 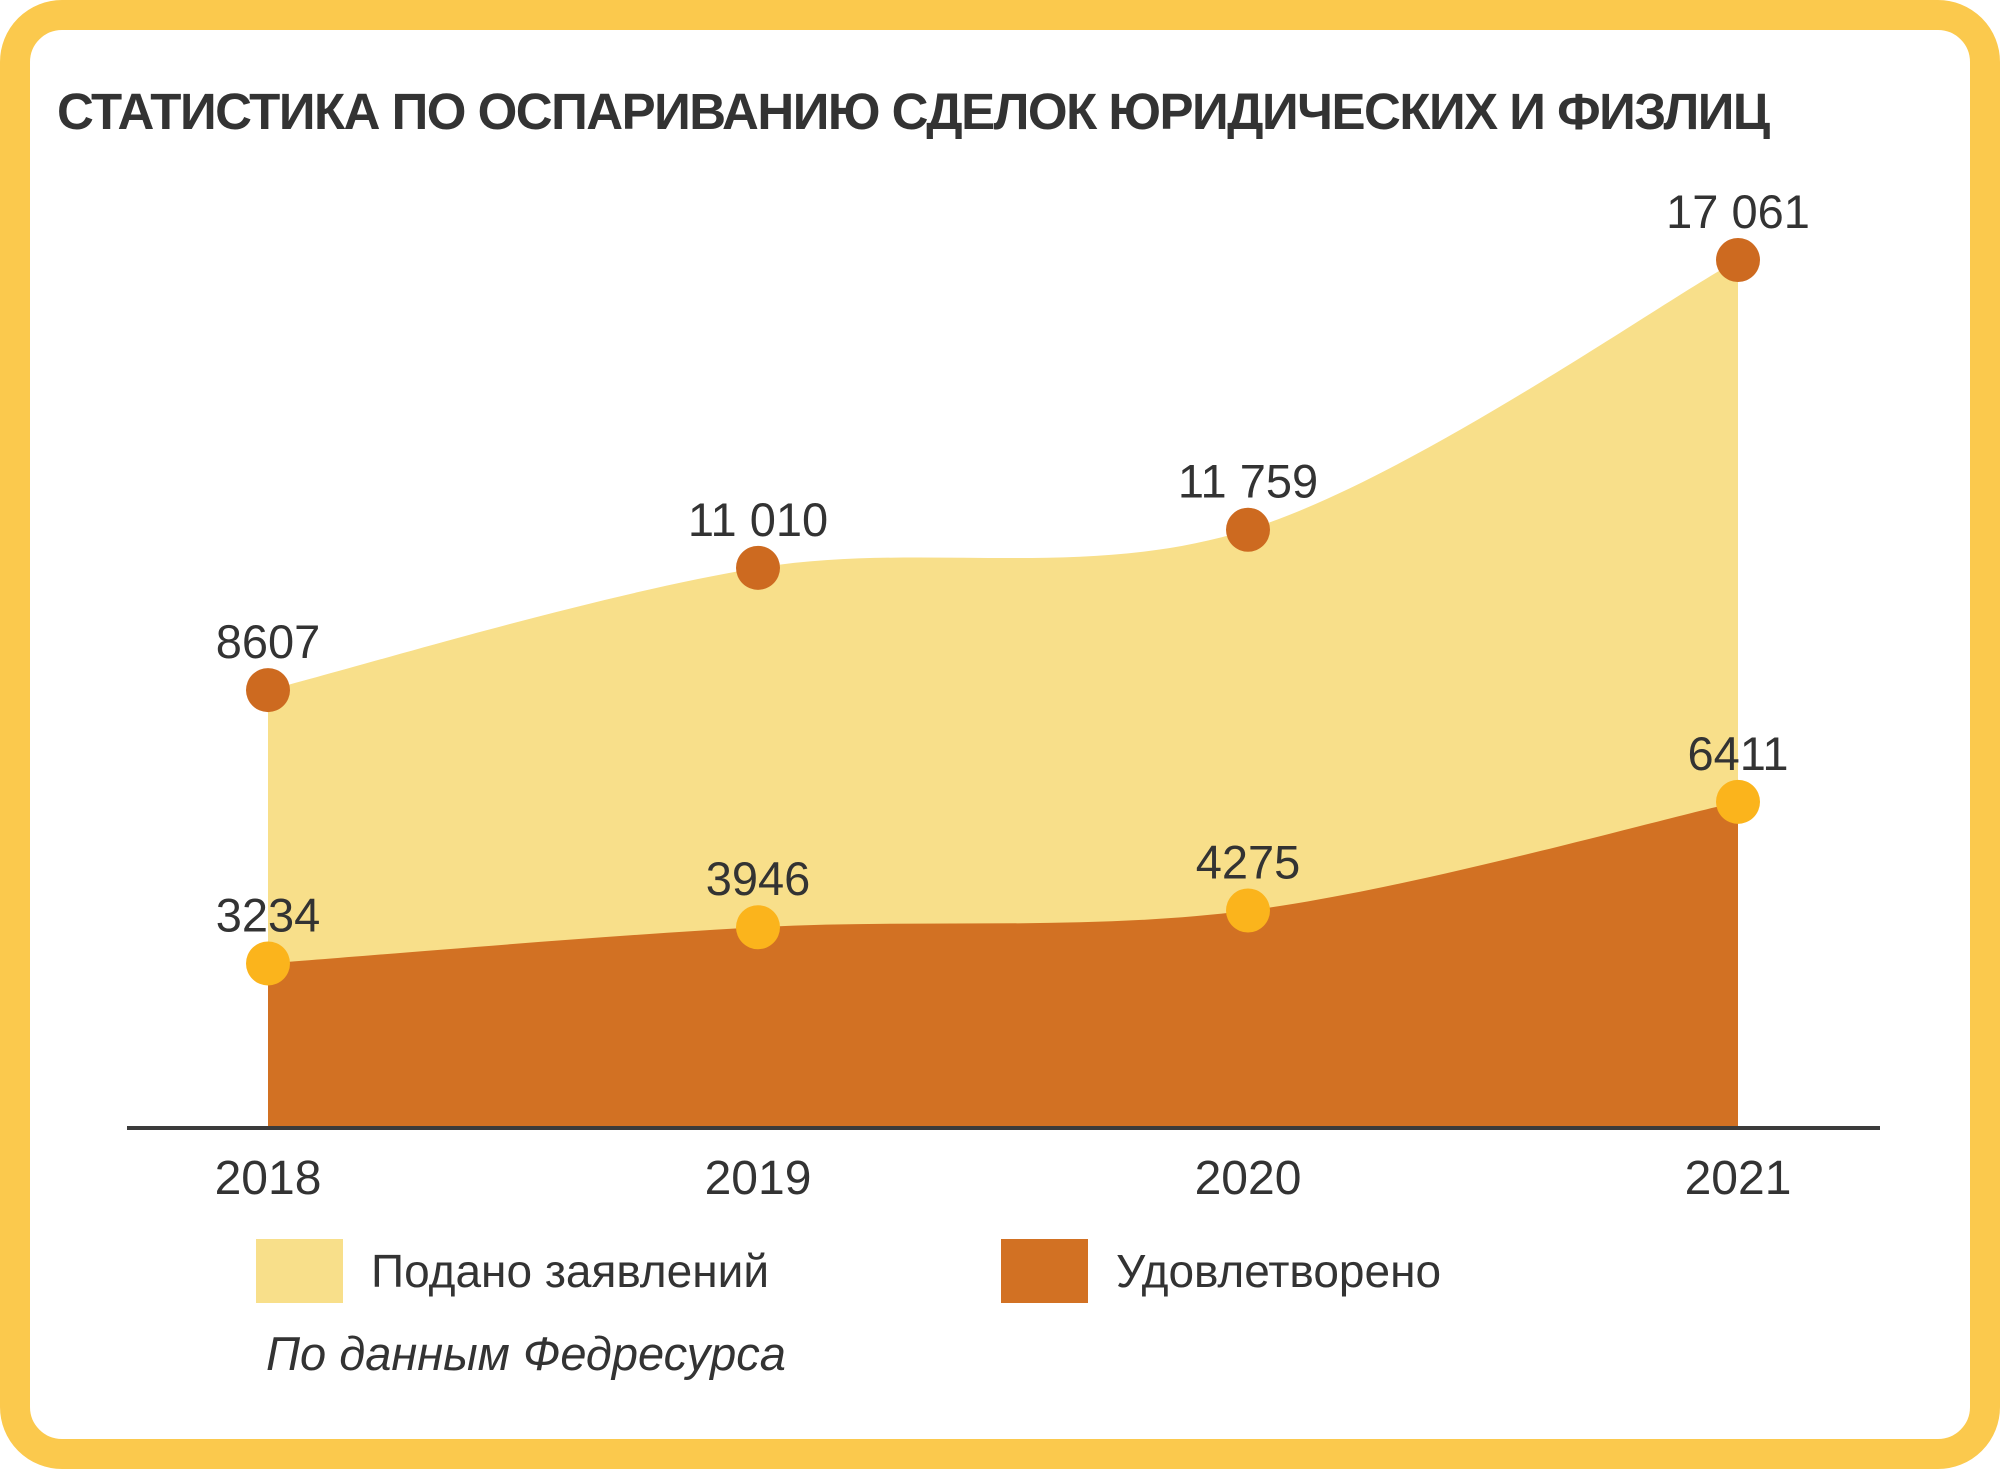 What do you see at coordinates (526, 1353) in the screenshot?
I see `source-note: По данным Федресурса` at bounding box center [526, 1353].